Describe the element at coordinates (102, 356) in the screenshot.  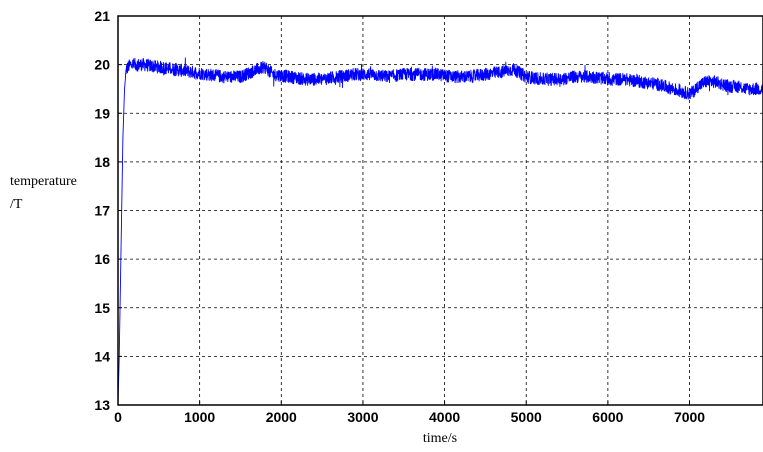
I see `y-tick-label-14: 14` at that location.